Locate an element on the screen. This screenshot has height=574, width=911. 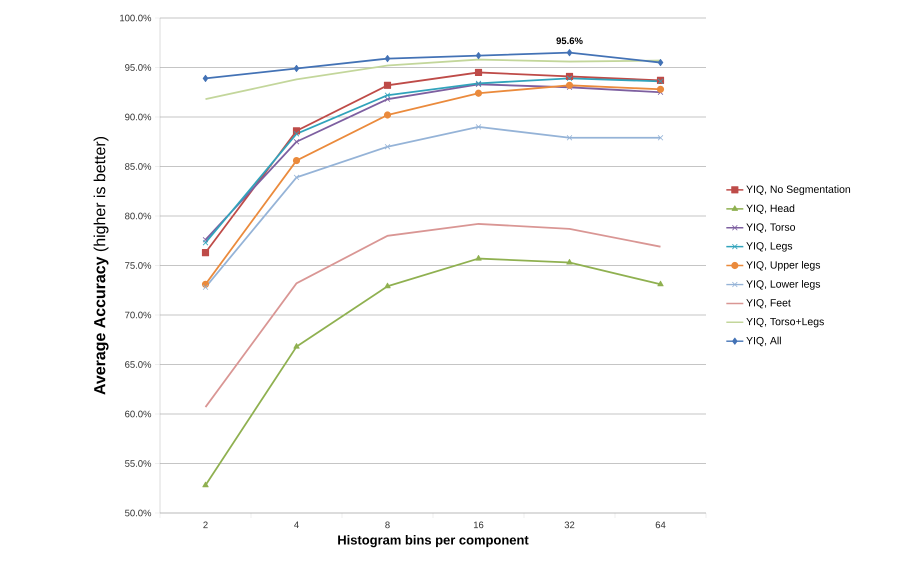
x-tick-label: 8 is located at coordinates (387, 525).